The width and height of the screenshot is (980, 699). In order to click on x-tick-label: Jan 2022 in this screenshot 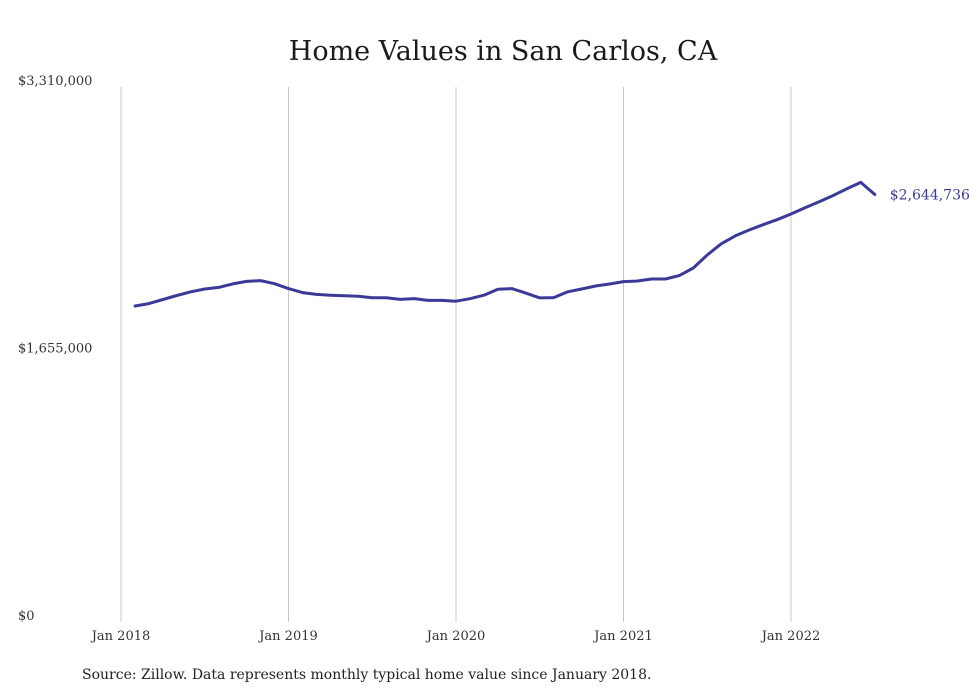, I will do `click(790, 636)`.